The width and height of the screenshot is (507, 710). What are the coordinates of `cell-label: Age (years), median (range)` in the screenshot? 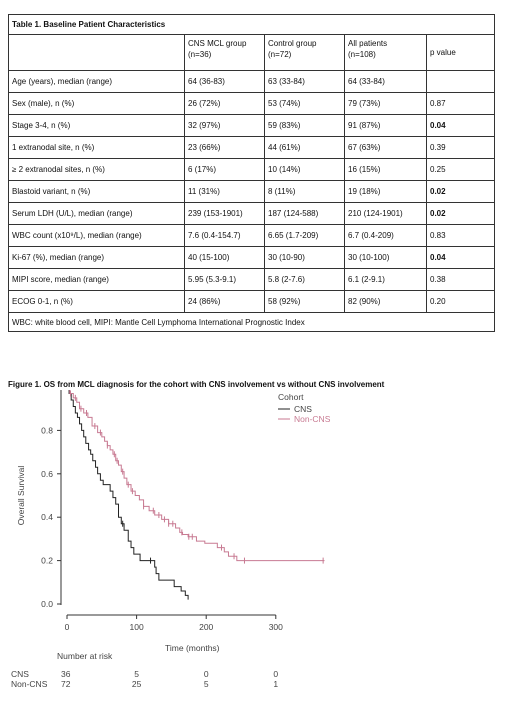 It's located at (96, 81).